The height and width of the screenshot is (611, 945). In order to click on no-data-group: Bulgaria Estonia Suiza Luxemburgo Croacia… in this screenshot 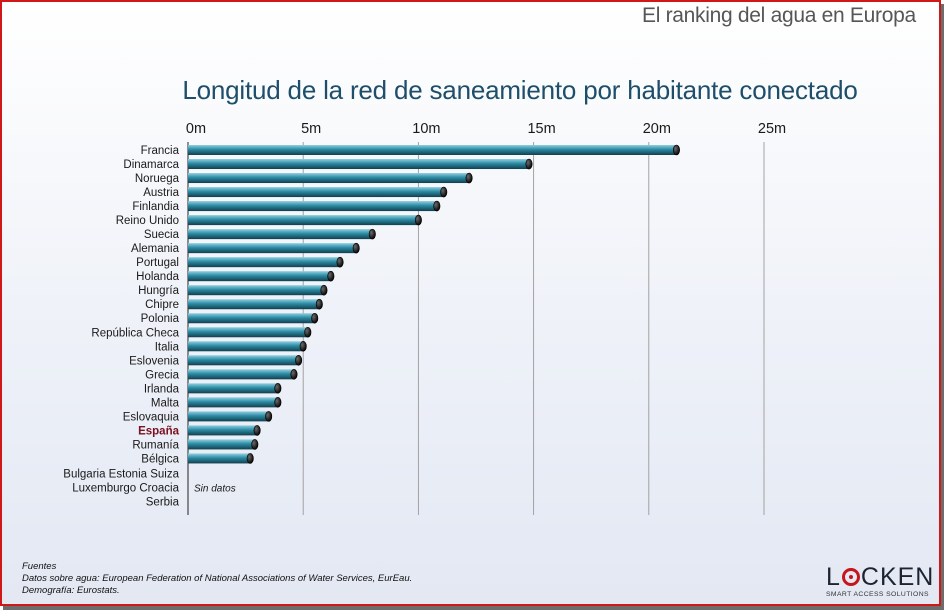, I will do `click(149, 488)`.